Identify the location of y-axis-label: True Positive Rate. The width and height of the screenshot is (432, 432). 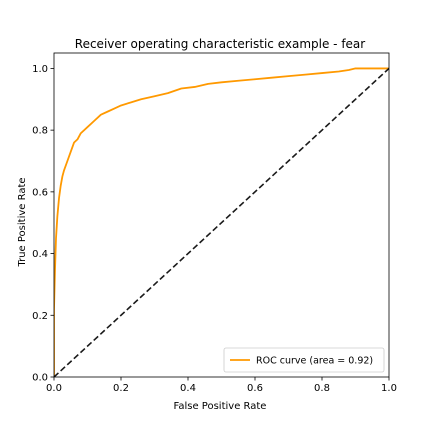
(22, 222).